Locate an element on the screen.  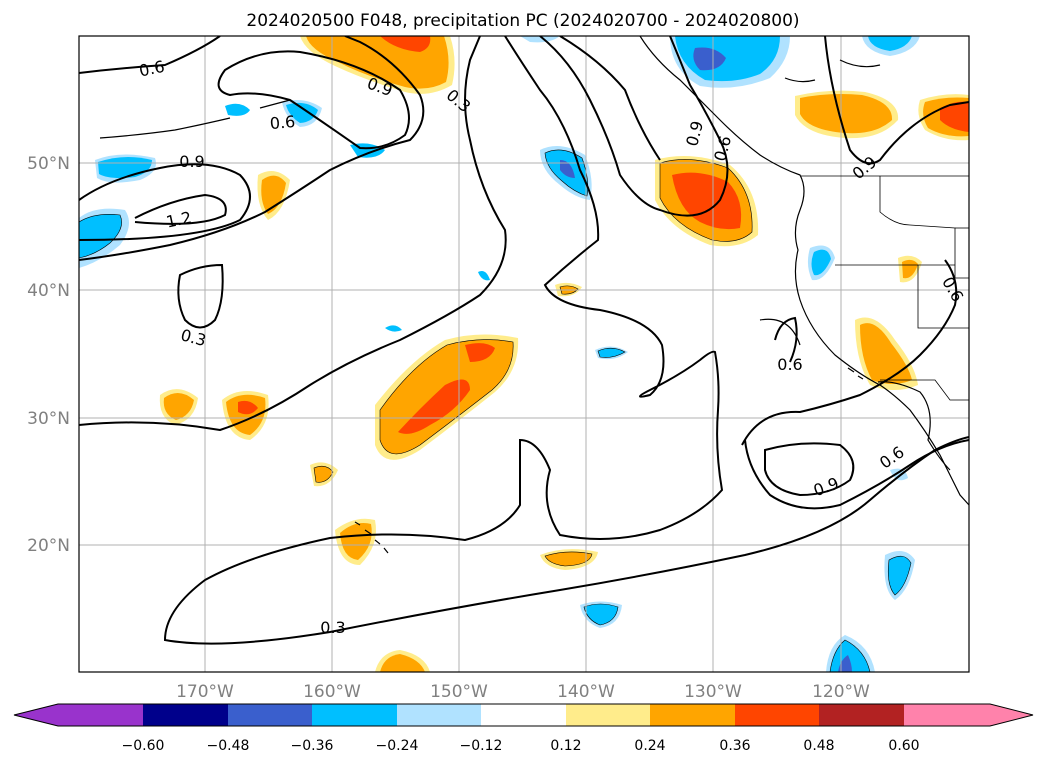
lon-label-170w: 170°W is located at coordinates (205, 692).